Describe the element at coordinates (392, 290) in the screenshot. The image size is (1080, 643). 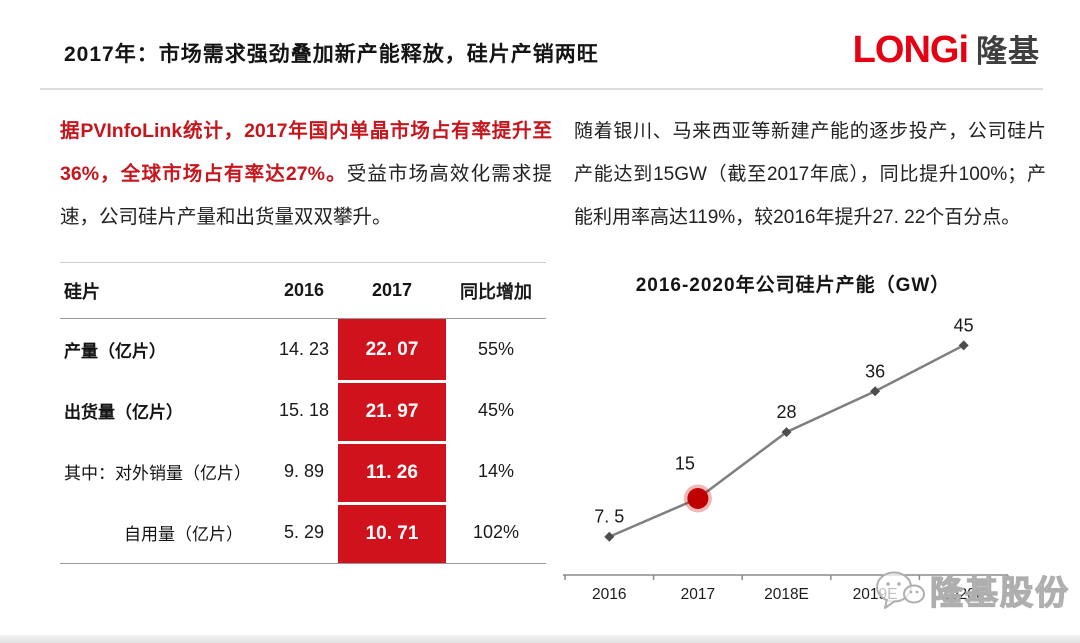
I see `col-header-2017: 2017` at that location.